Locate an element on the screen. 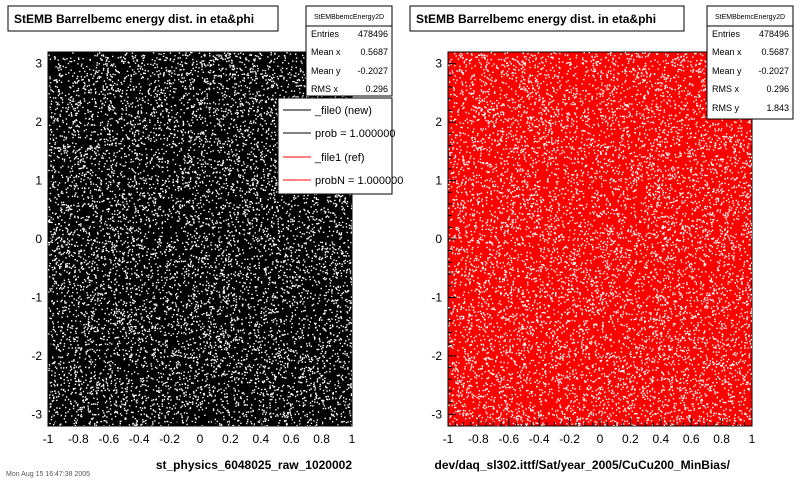 The image size is (800, 480). legend-label-1: prob = 1.000000 is located at coordinates (355, 134).